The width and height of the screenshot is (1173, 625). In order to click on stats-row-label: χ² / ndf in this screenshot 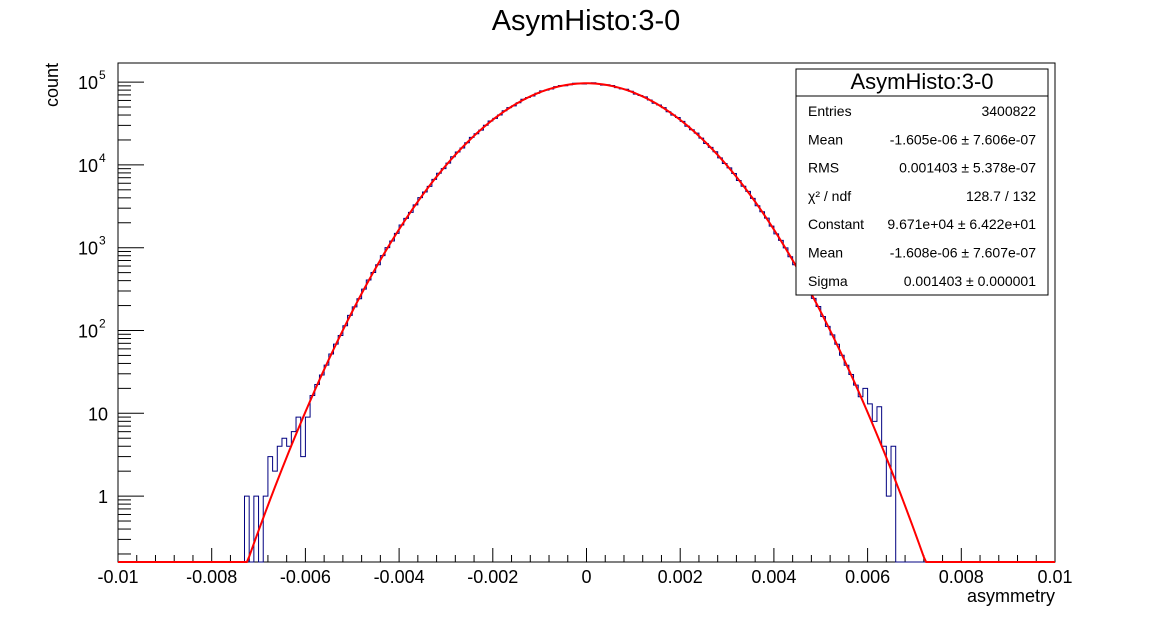, I will do `click(829, 196)`.